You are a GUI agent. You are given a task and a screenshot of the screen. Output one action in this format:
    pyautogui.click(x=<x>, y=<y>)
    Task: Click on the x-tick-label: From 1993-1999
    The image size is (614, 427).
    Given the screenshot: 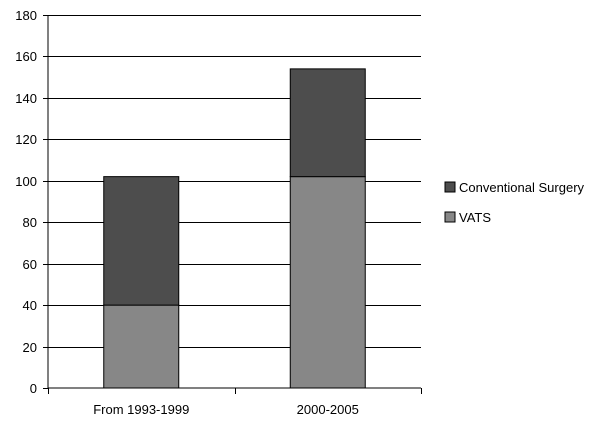 What is the action you would take?
    pyautogui.click(x=141, y=409)
    